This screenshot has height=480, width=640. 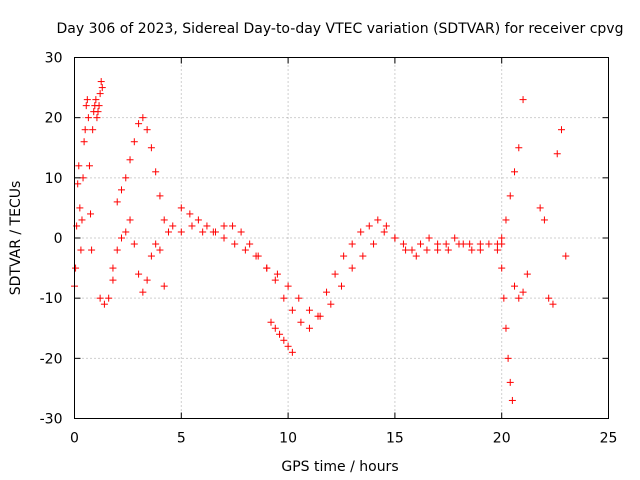 What do you see at coordinates (339, 467) in the screenshot?
I see `x-axis-label: GPS time / hours` at bounding box center [339, 467].